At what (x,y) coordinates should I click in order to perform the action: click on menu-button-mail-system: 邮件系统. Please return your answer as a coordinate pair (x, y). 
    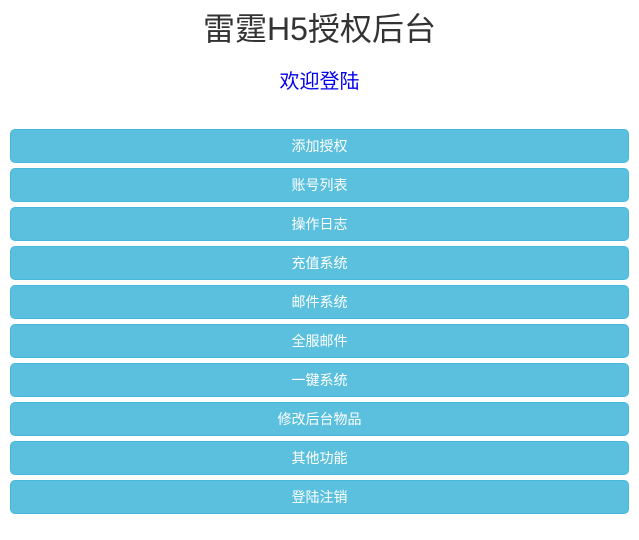
    Looking at the image, I should click on (319, 302).